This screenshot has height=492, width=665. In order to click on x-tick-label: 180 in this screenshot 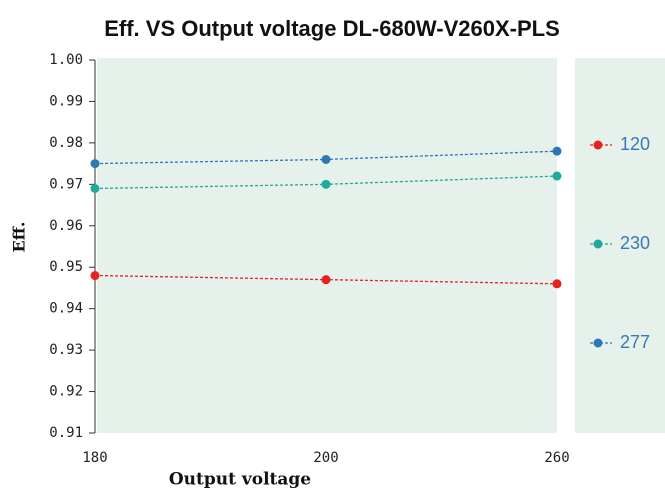, I will do `click(94, 458)`.